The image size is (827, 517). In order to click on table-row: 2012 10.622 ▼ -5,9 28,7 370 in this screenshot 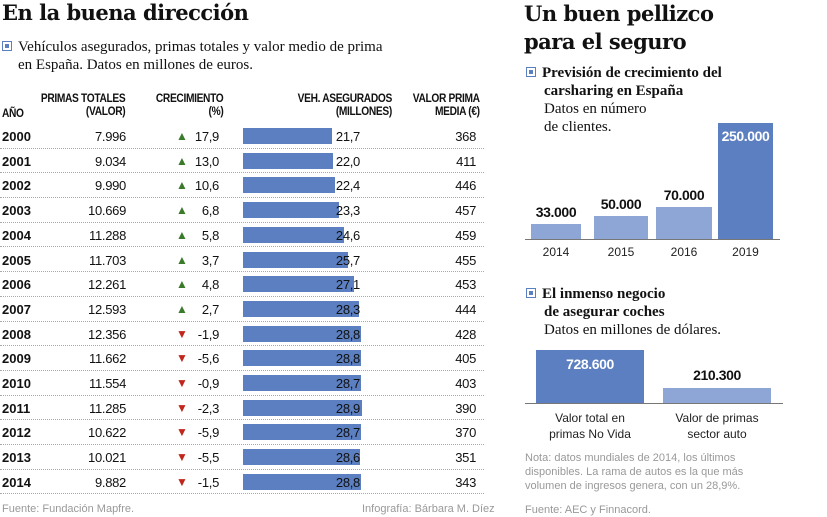, I will do `click(242, 433)`.